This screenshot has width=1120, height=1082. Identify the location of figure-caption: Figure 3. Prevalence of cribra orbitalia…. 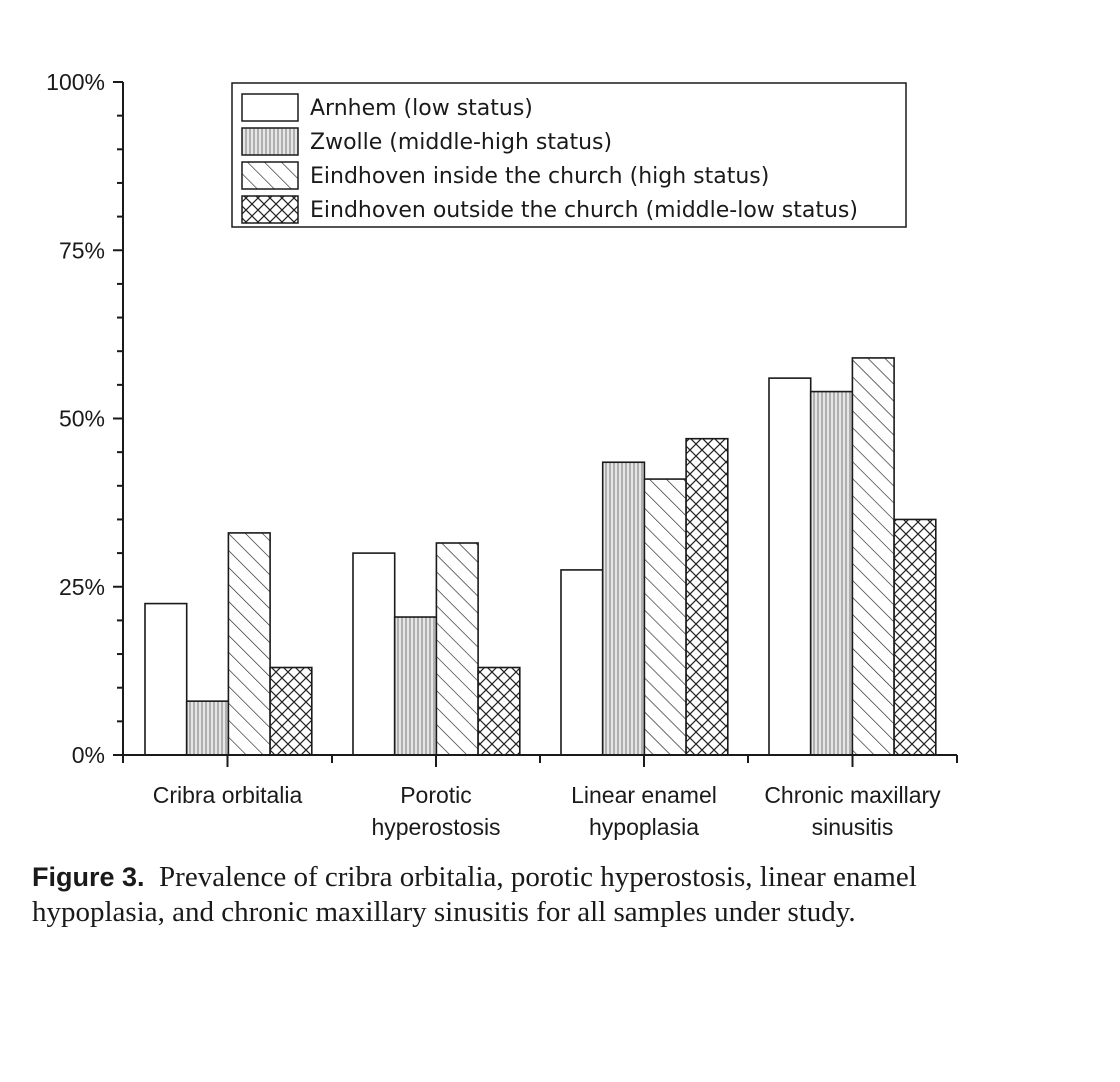
(482, 895).